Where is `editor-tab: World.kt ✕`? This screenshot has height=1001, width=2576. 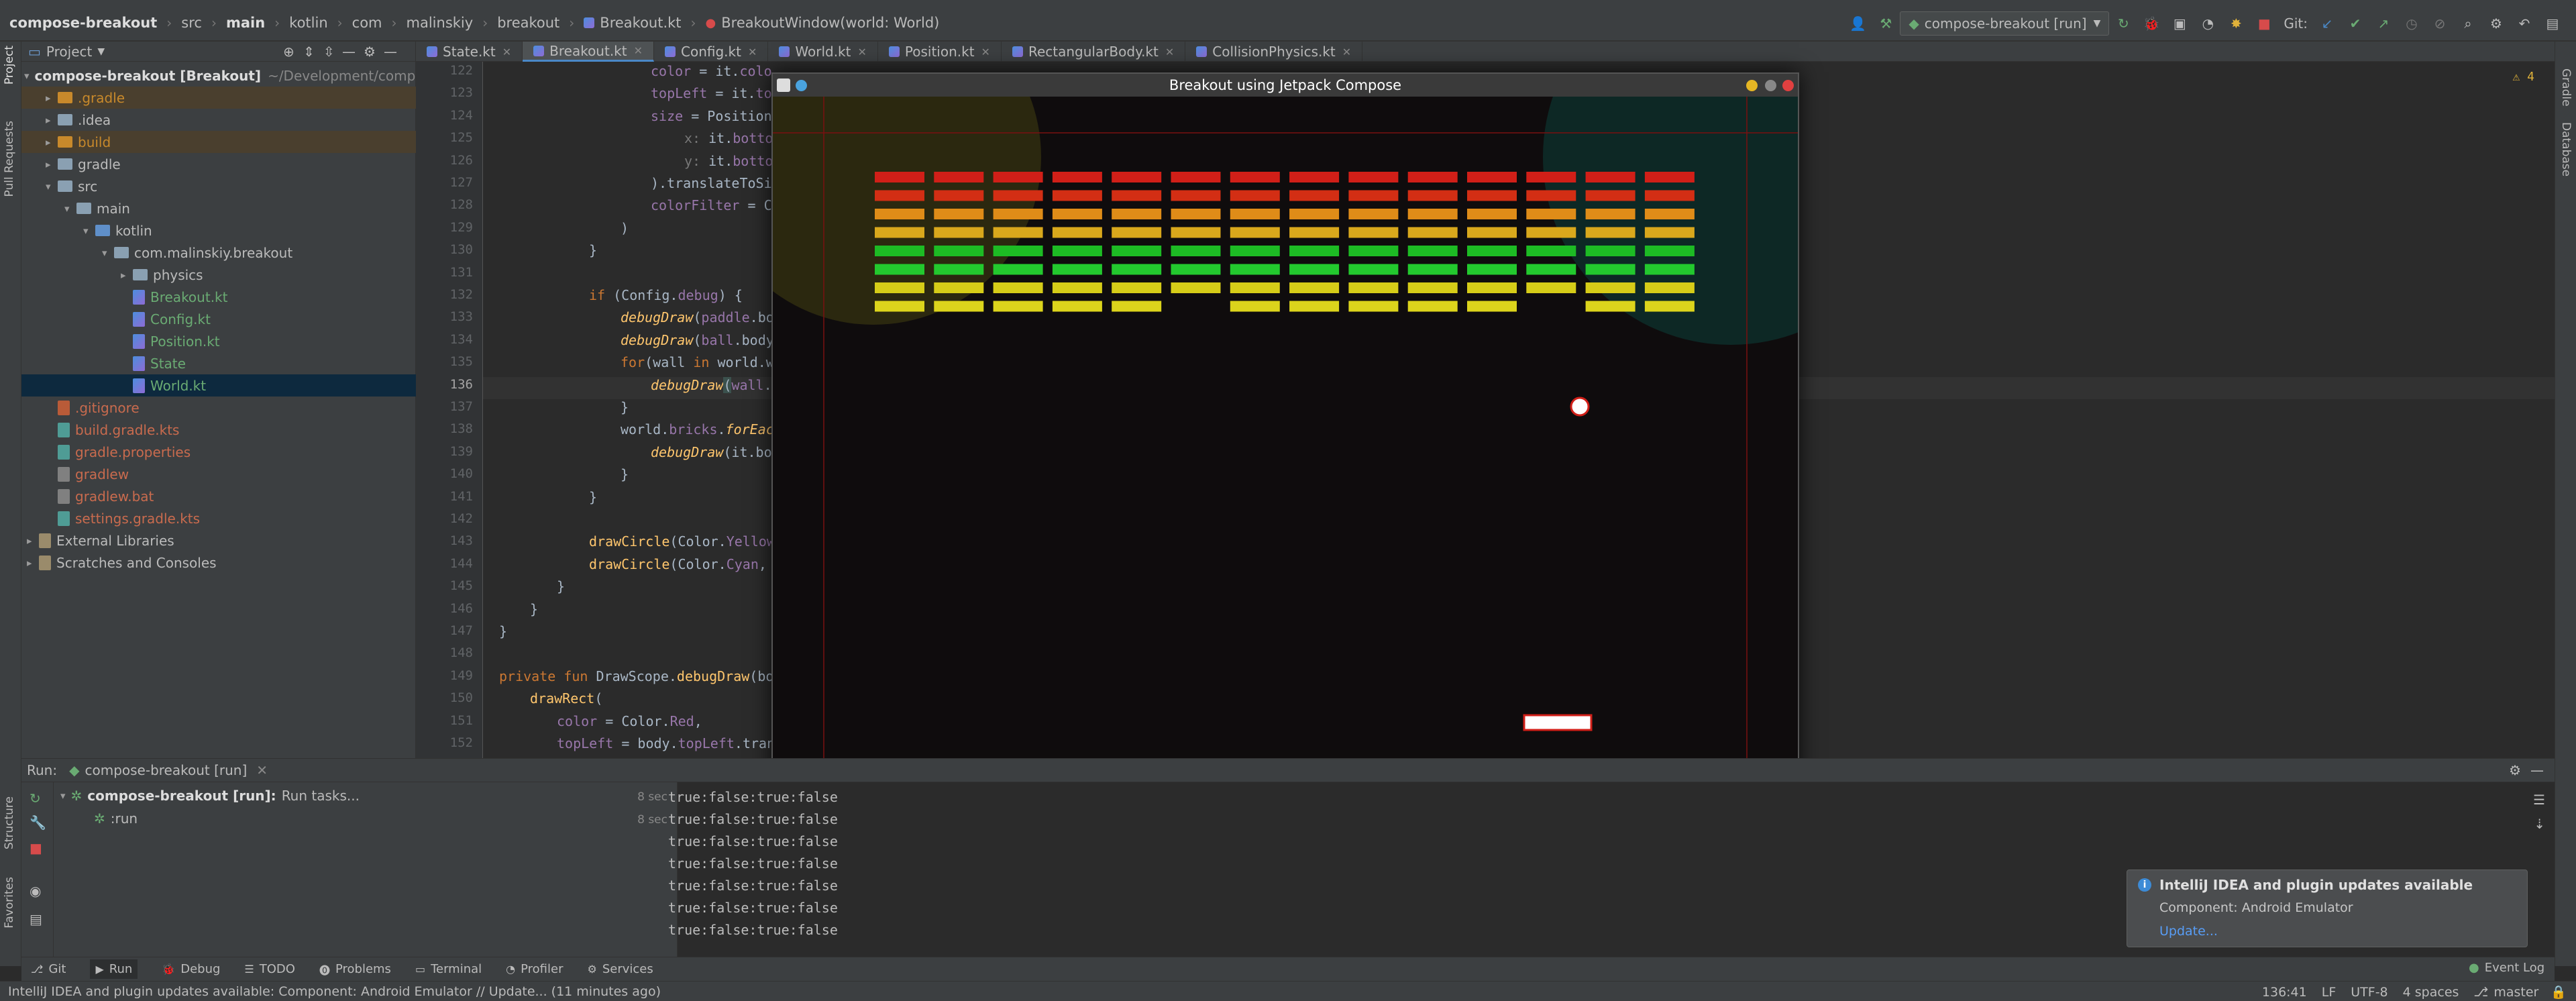
editor-tab: World.kt ✕ is located at coordinates (823, 52).